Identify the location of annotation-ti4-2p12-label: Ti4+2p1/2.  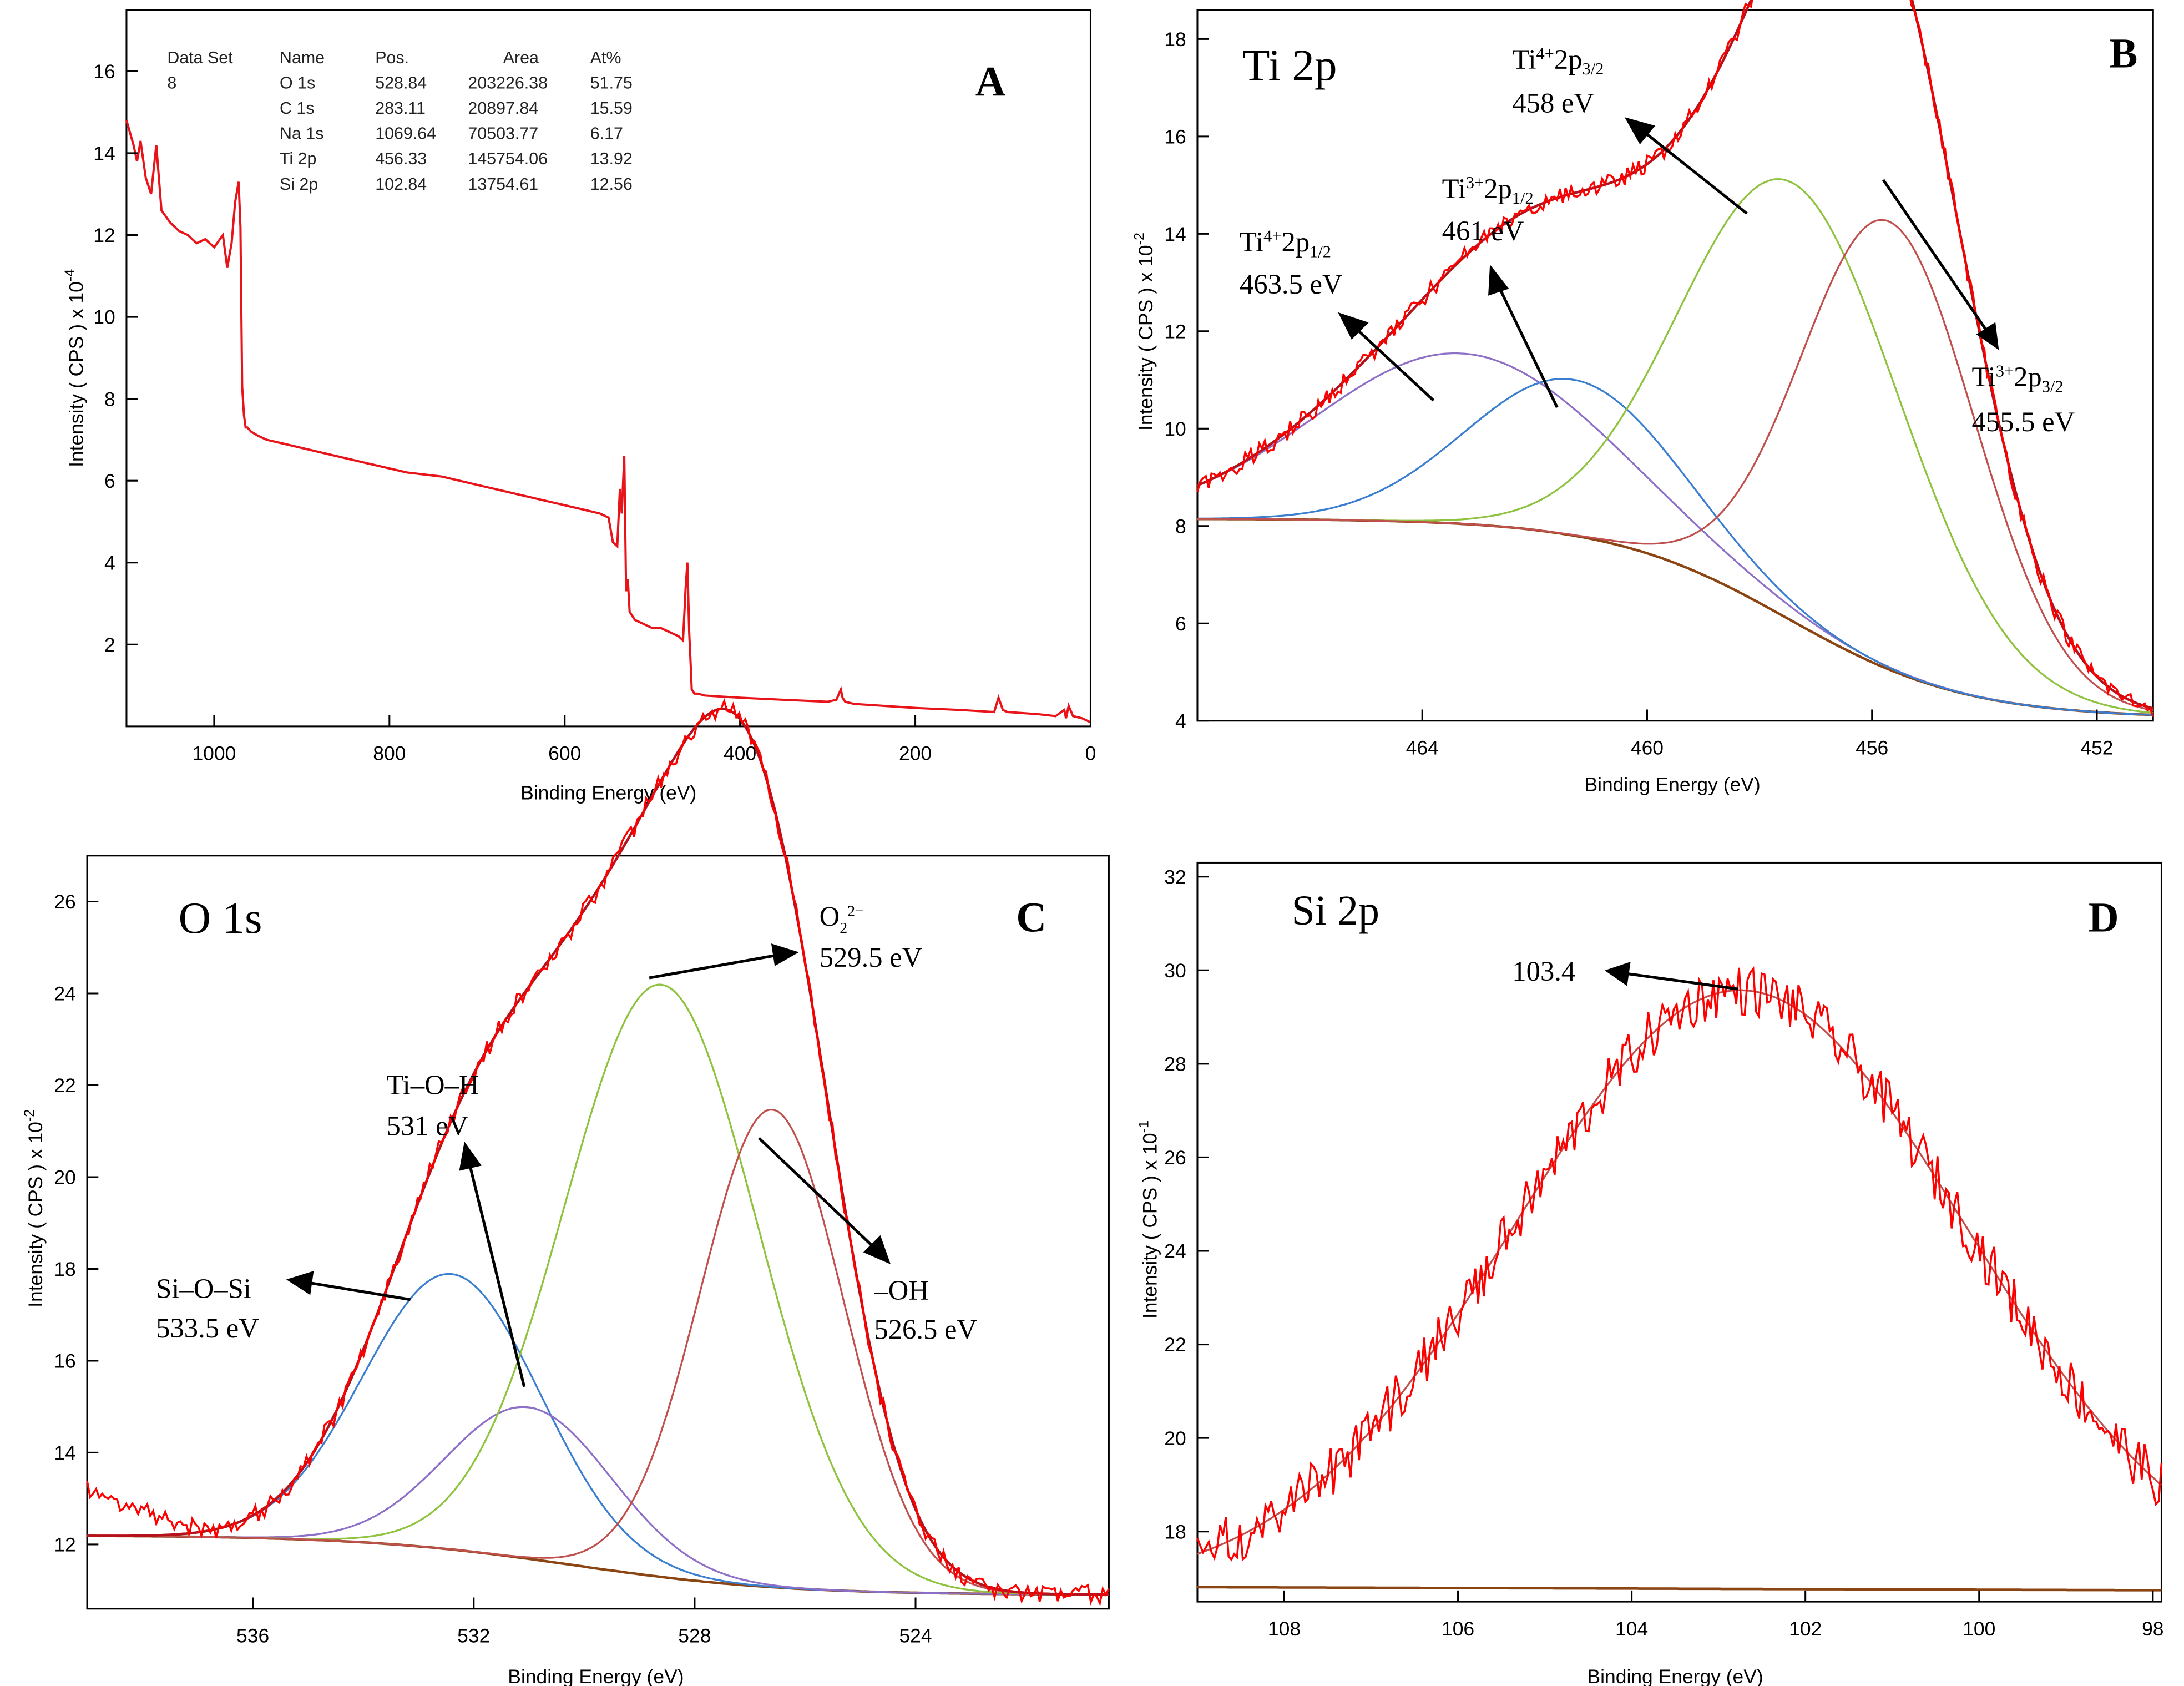
(1285, 244).